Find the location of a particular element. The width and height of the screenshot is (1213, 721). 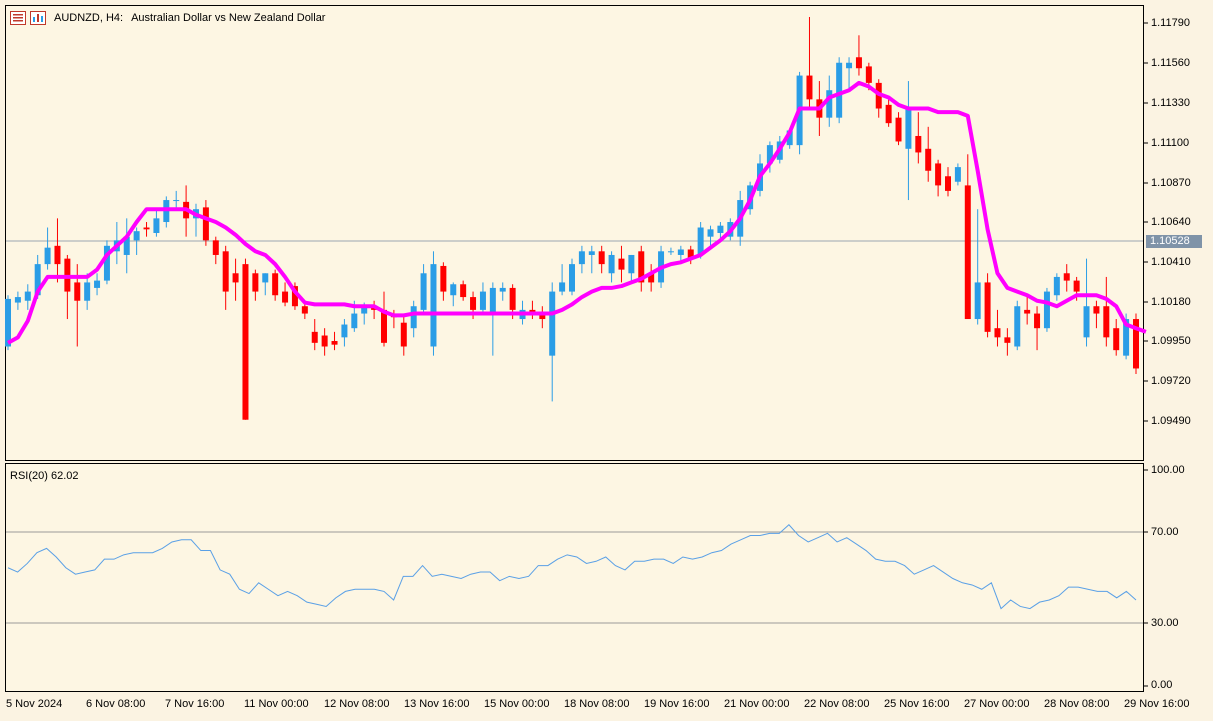

time-label: 28 Nov 08:00 is located at coordinates (1077, 704).